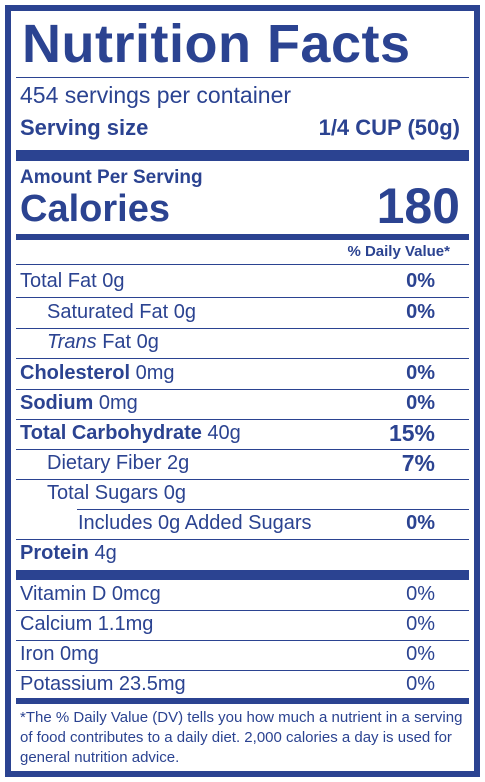 The image size is (485, 782). What do you see at coordinates (242, 553) in the screenshot?
I see `nutrient-row-protein: Protein 4g` at bounding box center [242, 553].